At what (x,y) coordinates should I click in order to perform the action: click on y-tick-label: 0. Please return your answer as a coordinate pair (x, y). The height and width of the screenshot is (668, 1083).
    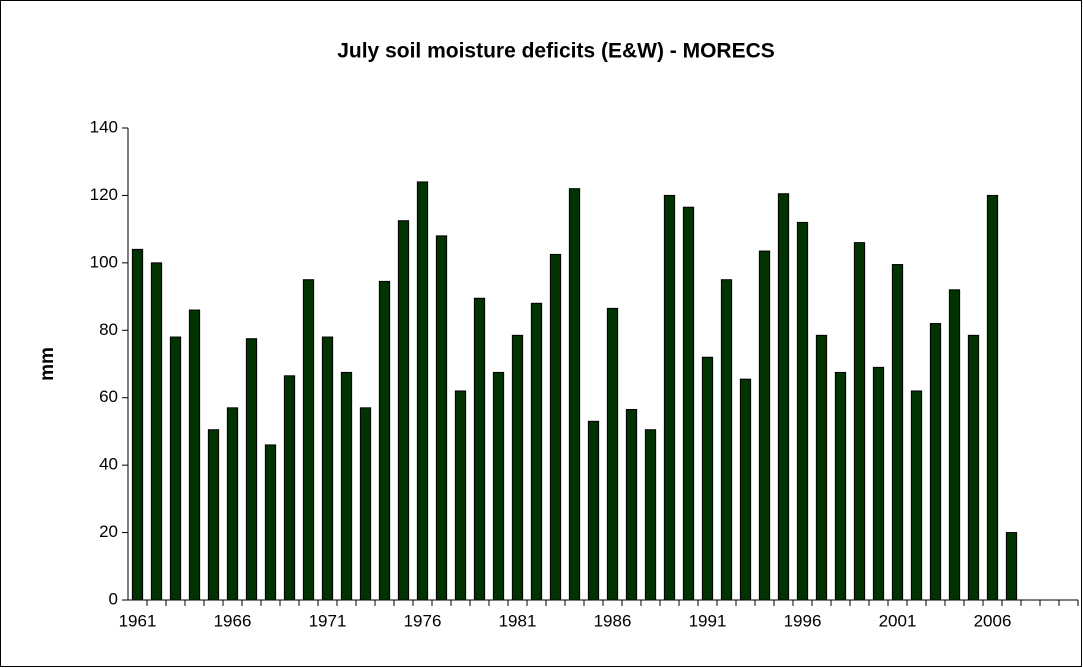
    Looking at the image, I should click on (113, 598).